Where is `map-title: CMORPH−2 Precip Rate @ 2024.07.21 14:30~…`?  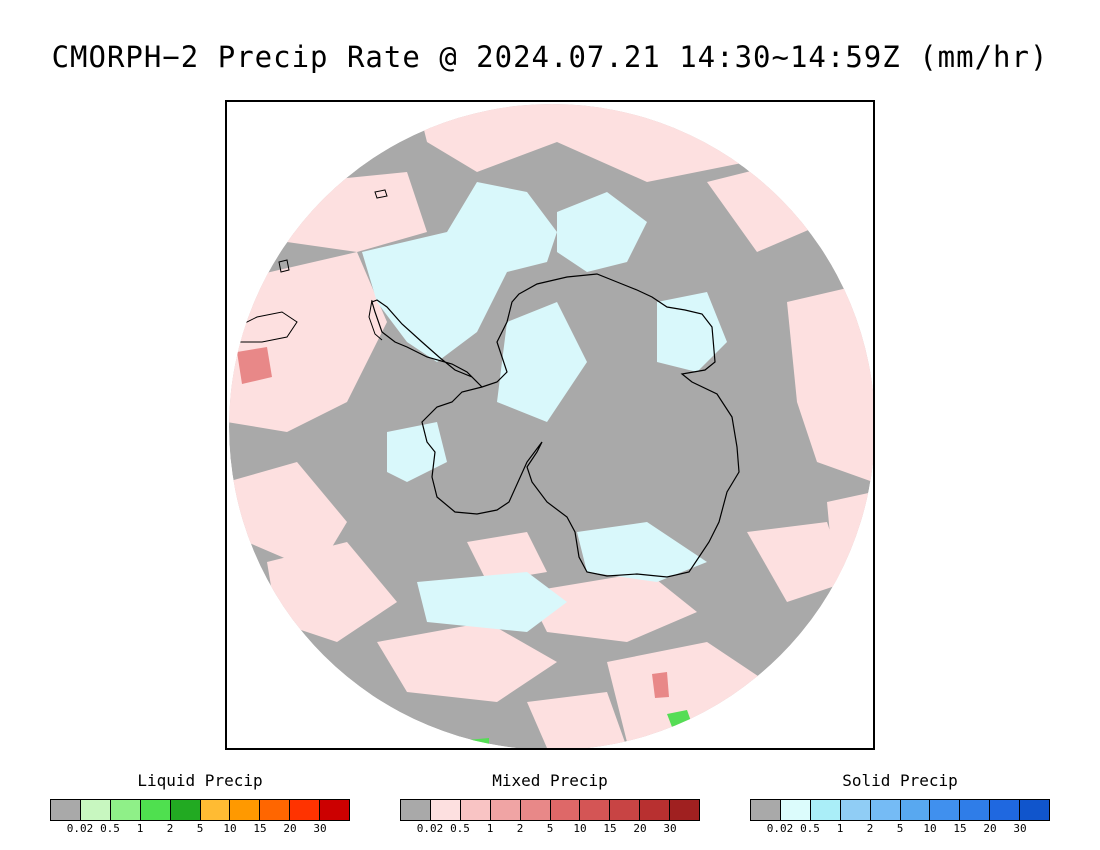 map-title: CMORPH−2 Precip Rate @ 2024.07.21 14:30~… is located at coordinates (550, 57).